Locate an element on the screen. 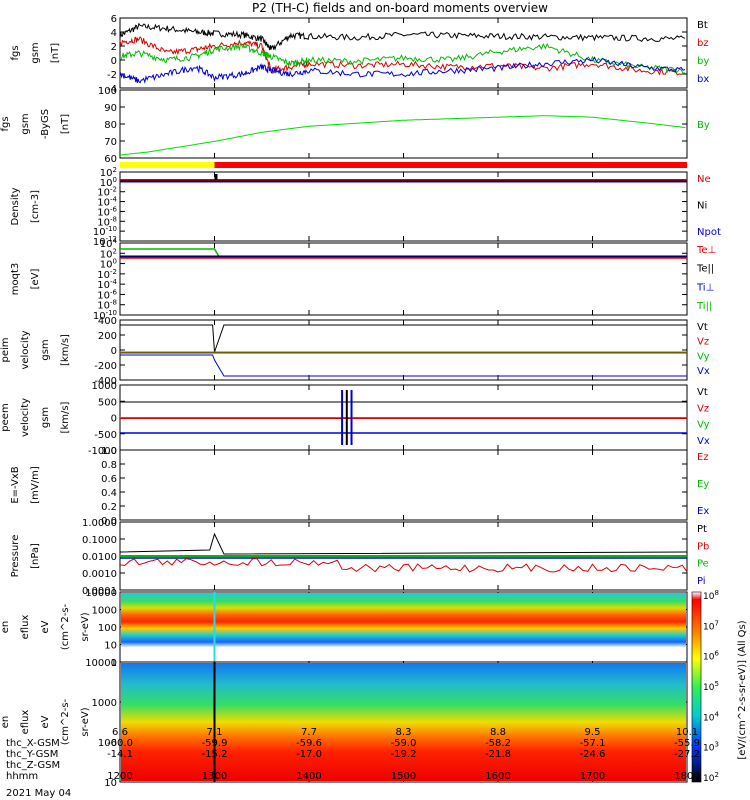 This screenshot has width=750, height=800. colorbar-tick-label: 10² is located at coordinates (711, 777).